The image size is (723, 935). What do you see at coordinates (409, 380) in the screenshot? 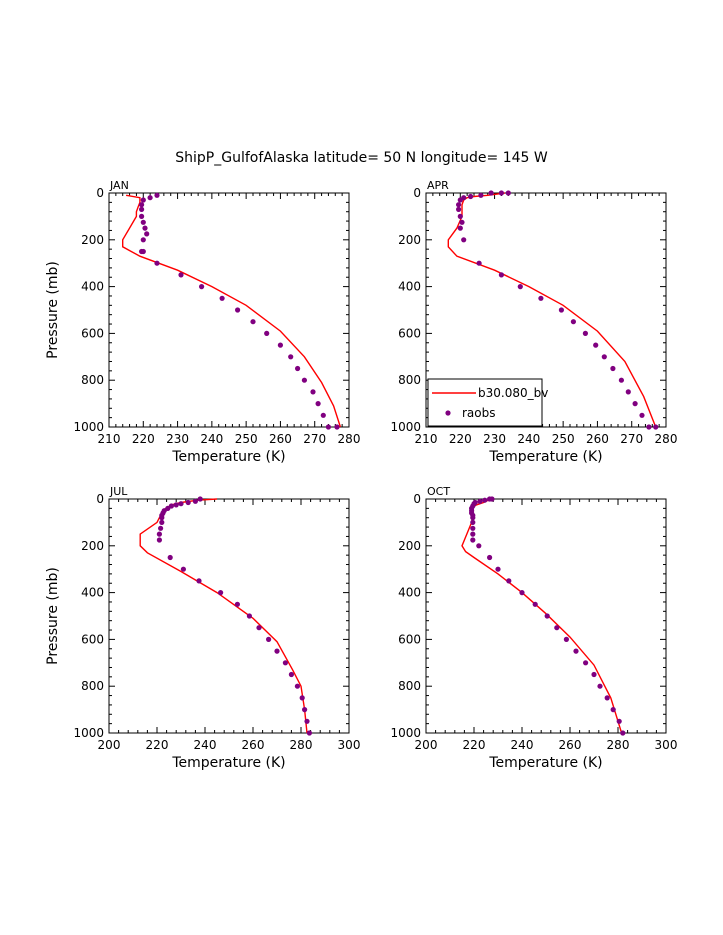
I see `panel-apr-y-tick-label: 800` at bounding box center [409, 380].